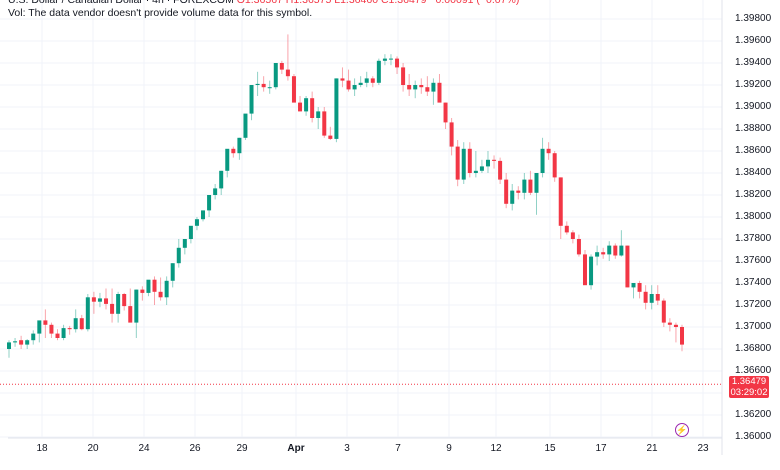 This screenshot has height=470, width=780. What do you see at coordinates (753, 172) in the screenshot?
I see `price-tick-label: 1.38400` at bounding box center [753, 172].